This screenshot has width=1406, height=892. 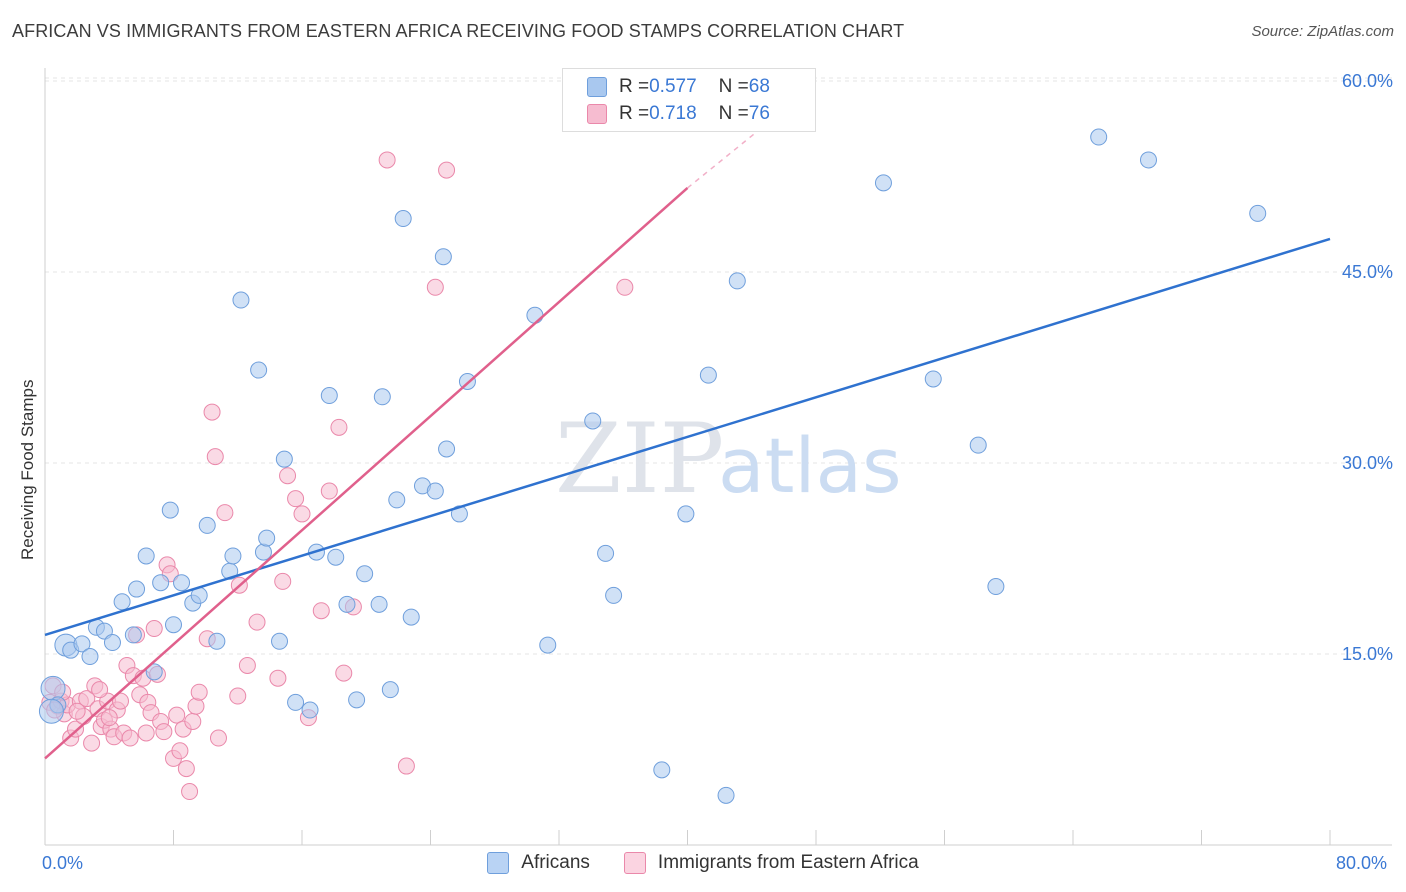 What do you see at coordinates (1367, 81) in the screenshot?
I see `y-tick-label: 60.0%` at bounding box center [1367, 81].